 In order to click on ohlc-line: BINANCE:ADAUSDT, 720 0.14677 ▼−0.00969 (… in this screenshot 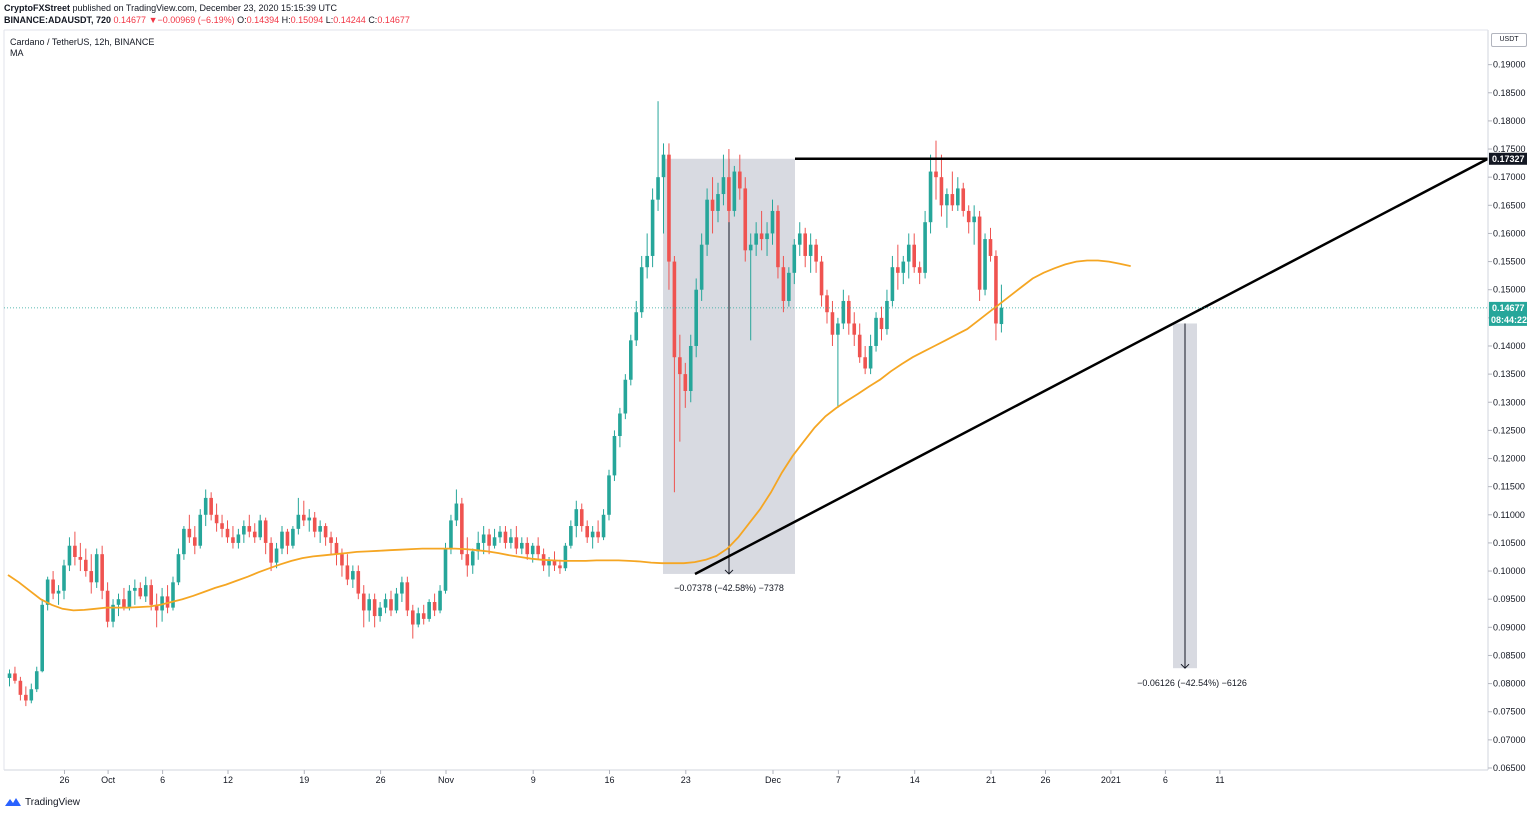, I will do `click(207, 20)`.